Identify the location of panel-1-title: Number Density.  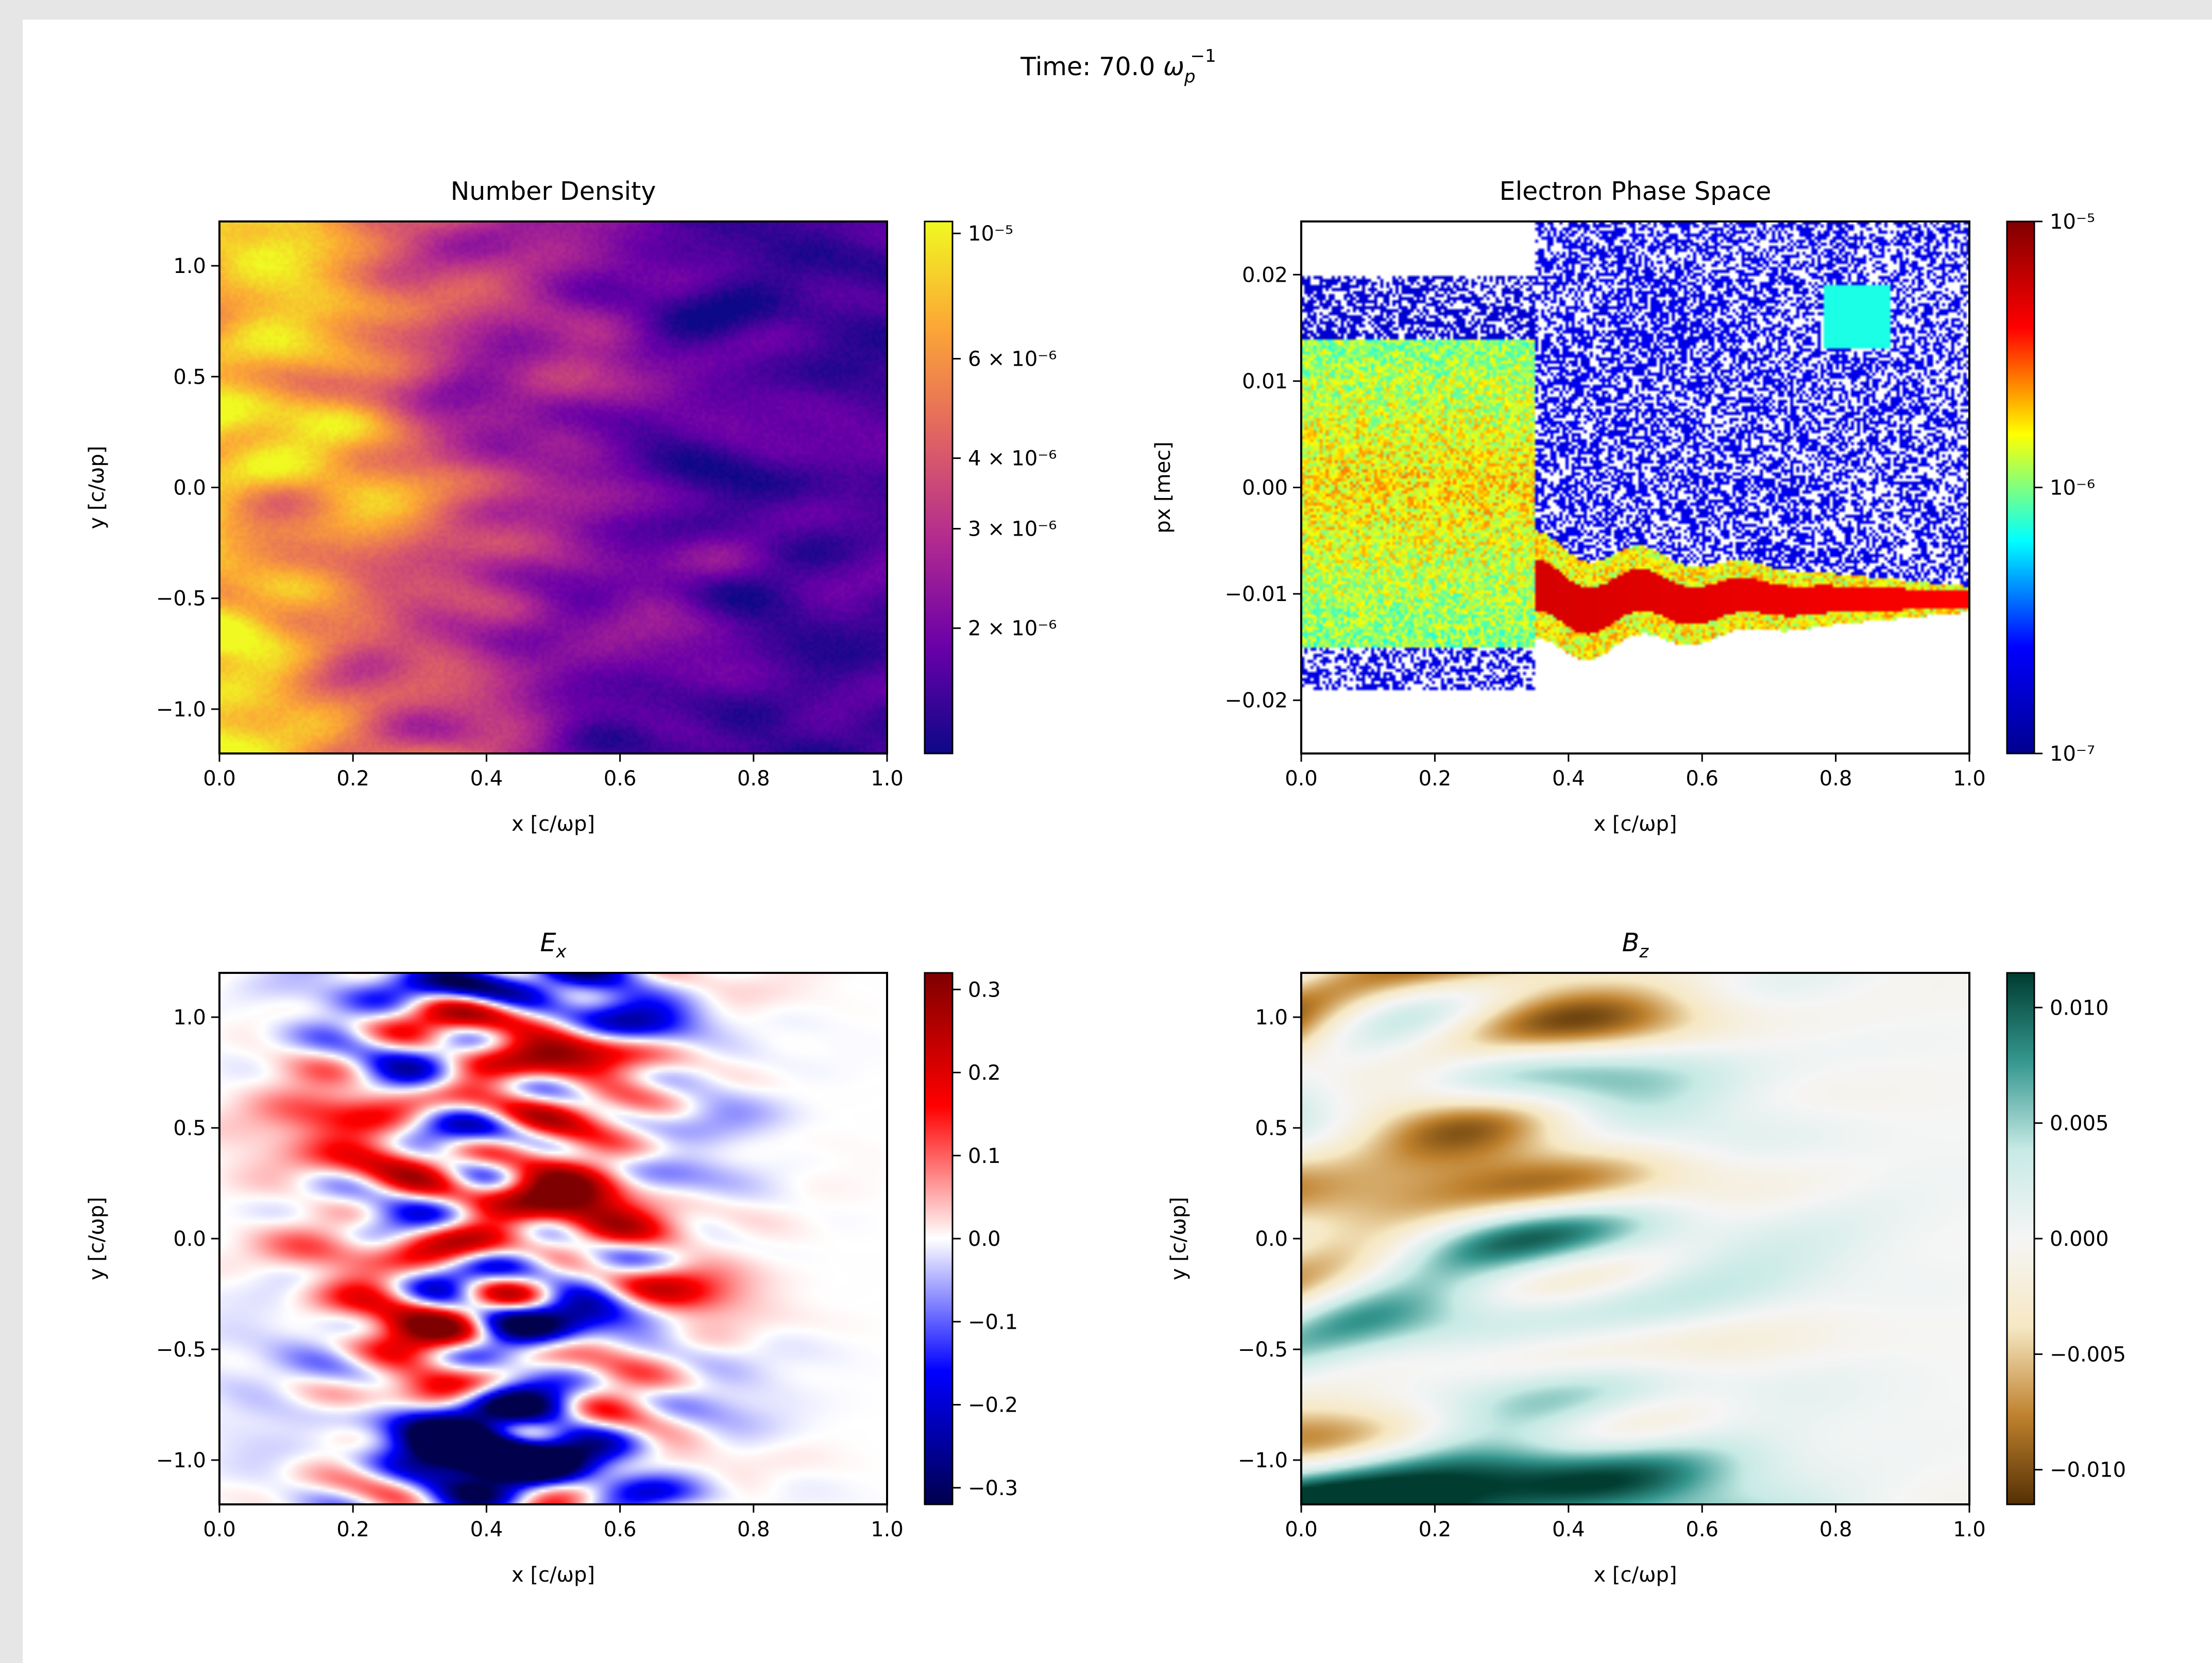
(554, 191).